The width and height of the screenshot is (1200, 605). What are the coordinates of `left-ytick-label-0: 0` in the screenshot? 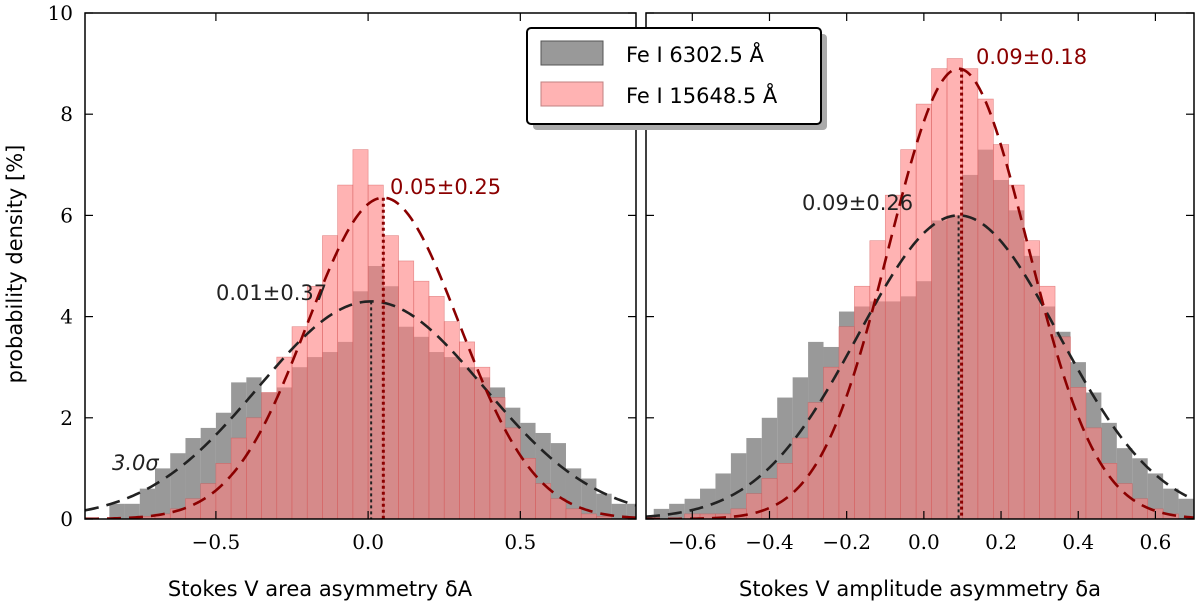 It's located at (66, 519).